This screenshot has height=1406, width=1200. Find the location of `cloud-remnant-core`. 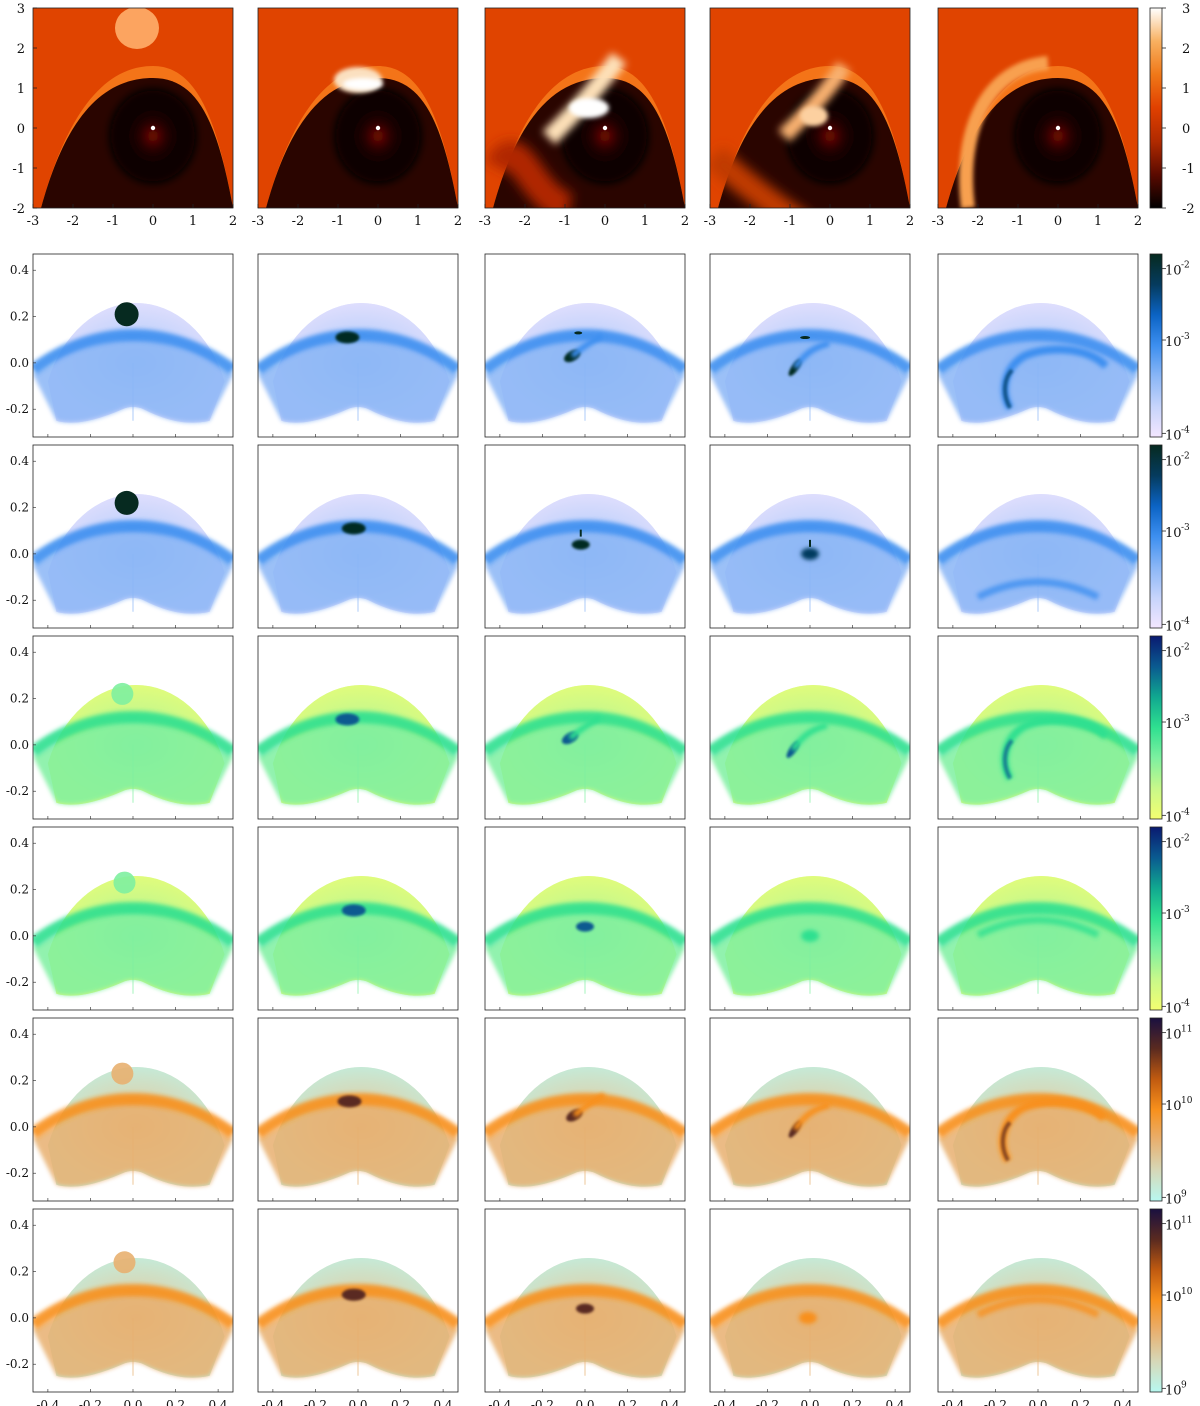

cloud-remnant-core is located at coordinates (1006, 1141).